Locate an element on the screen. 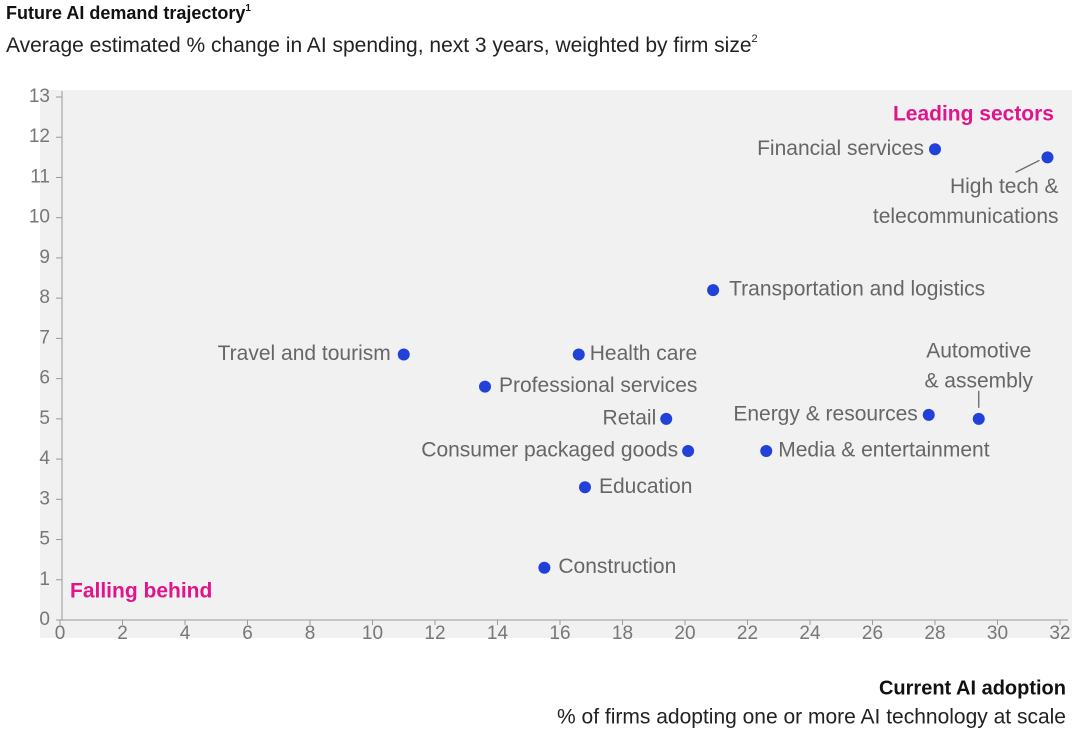  x-tick-label: 14 is located at coordinates (498, 633).